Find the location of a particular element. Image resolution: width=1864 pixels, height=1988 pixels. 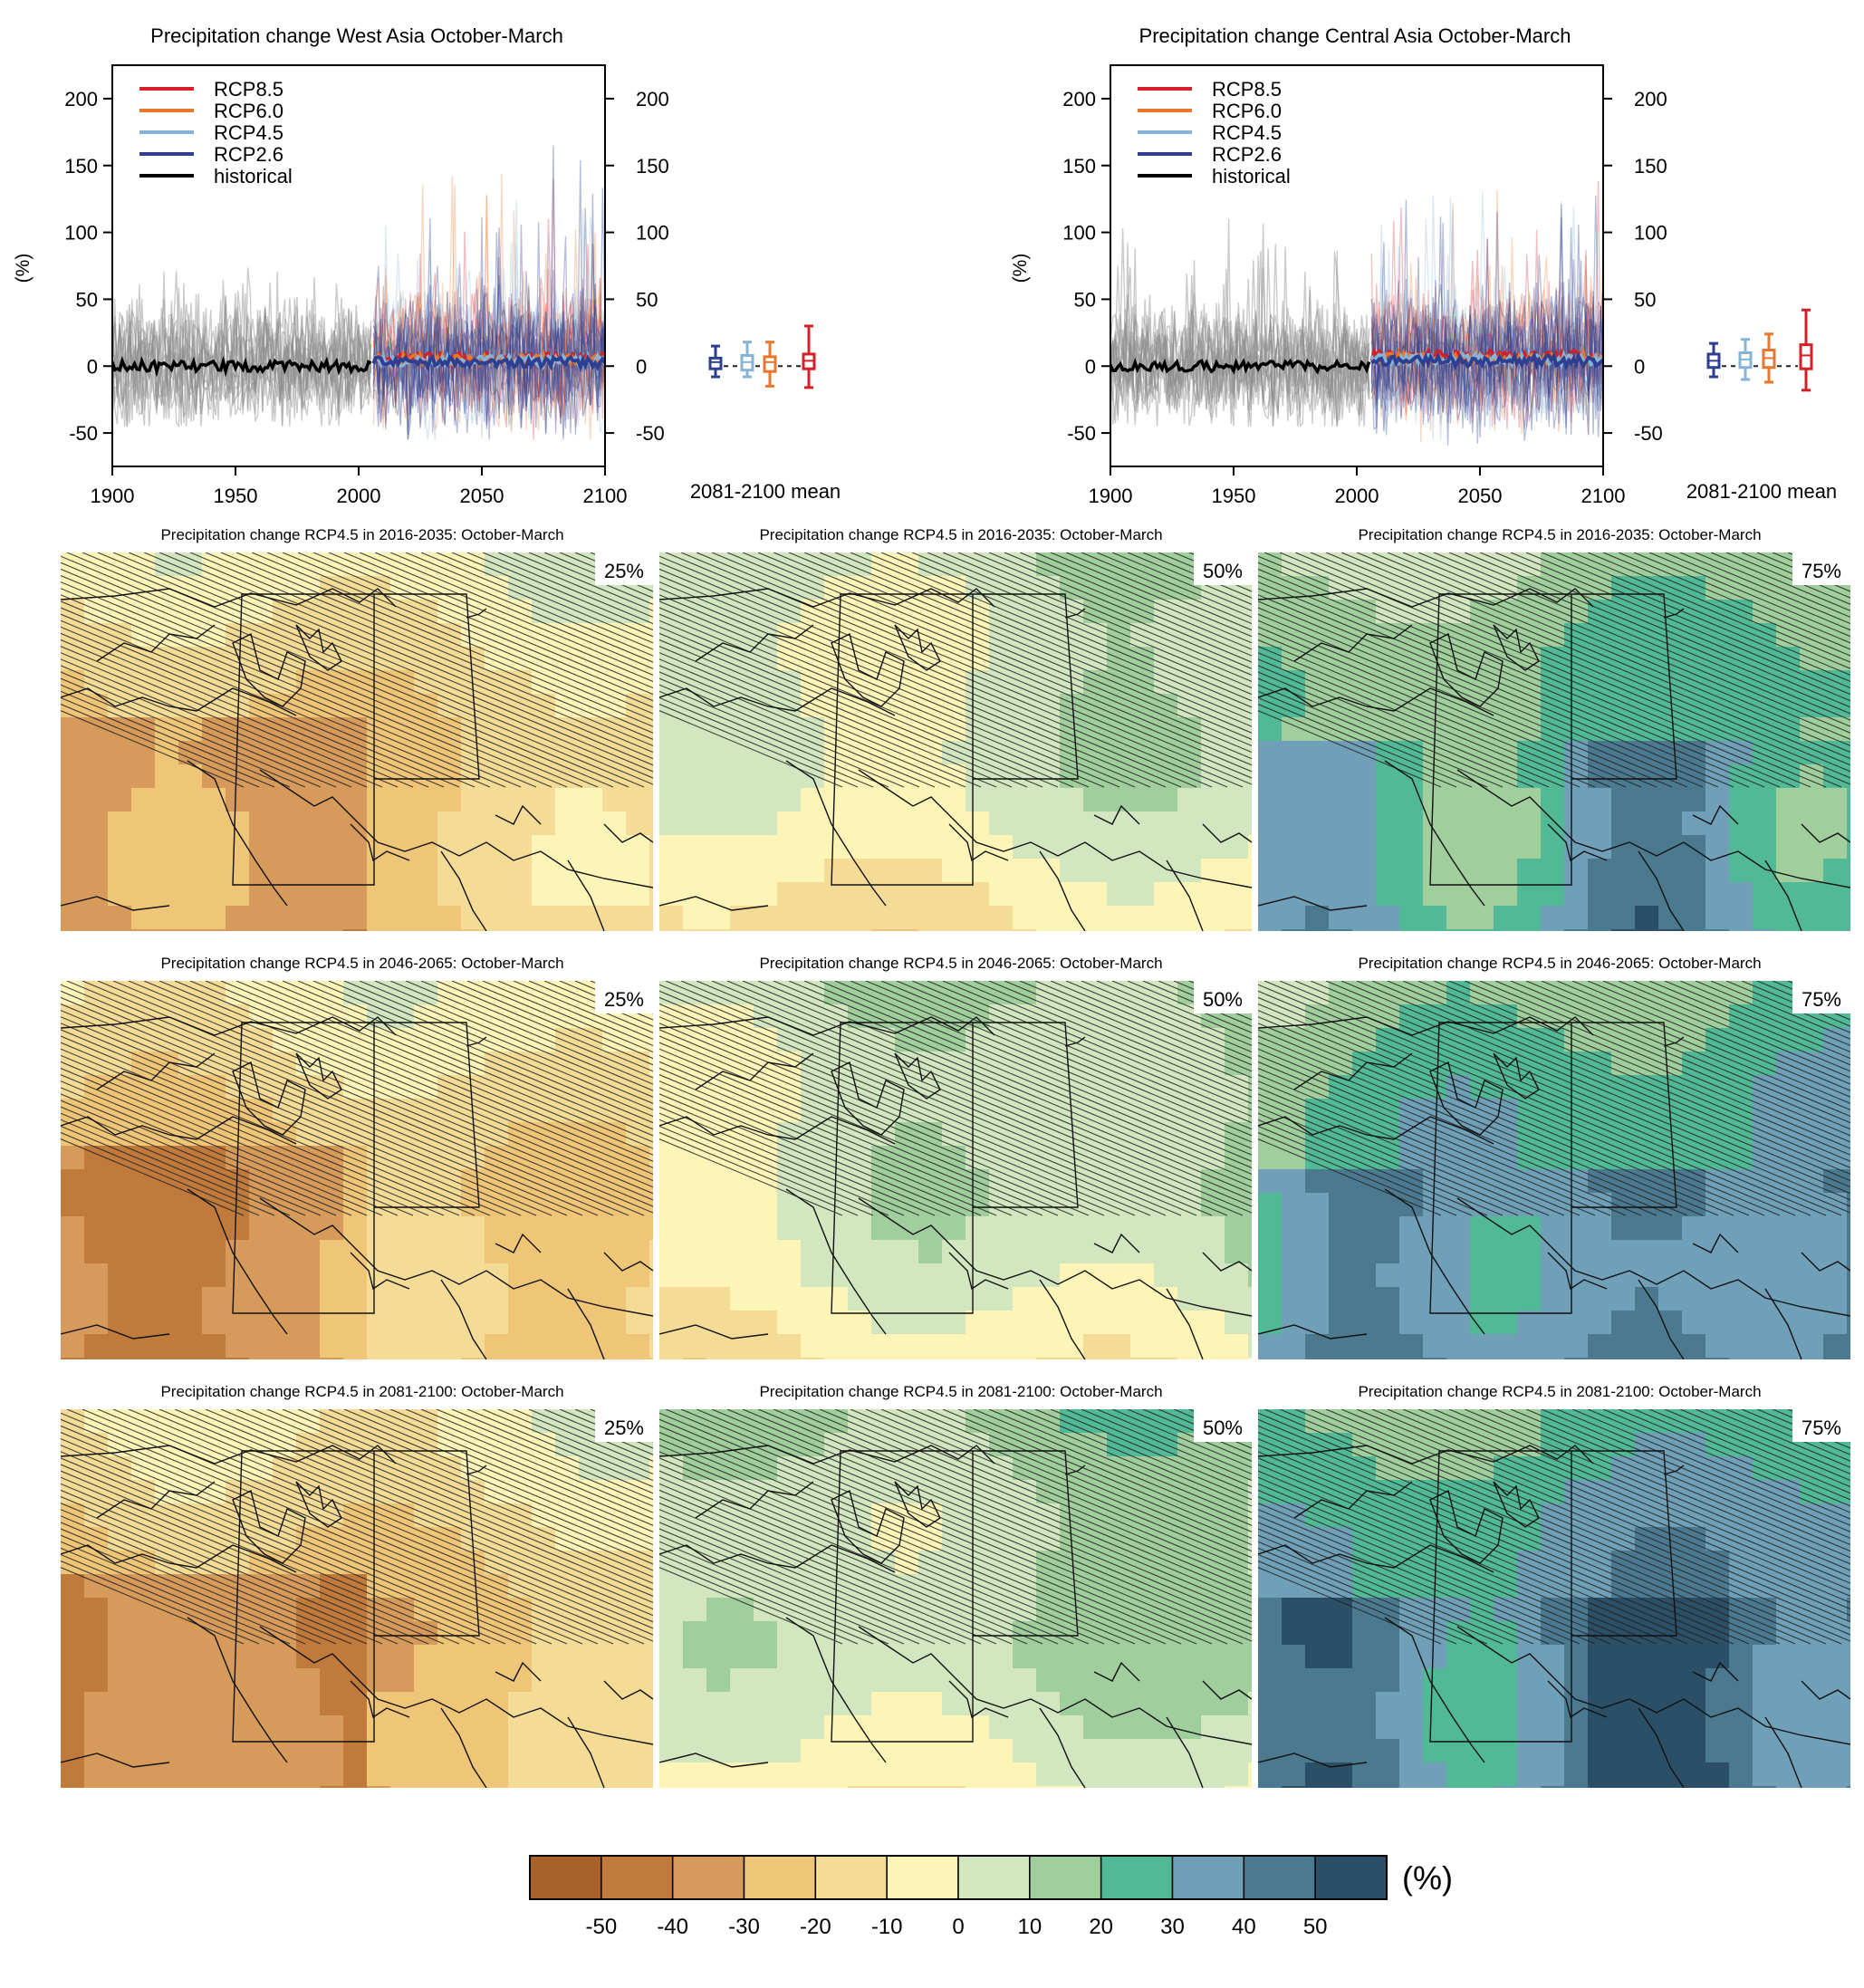

x-tick-label: 2100 is located at coordinates (605, 496).